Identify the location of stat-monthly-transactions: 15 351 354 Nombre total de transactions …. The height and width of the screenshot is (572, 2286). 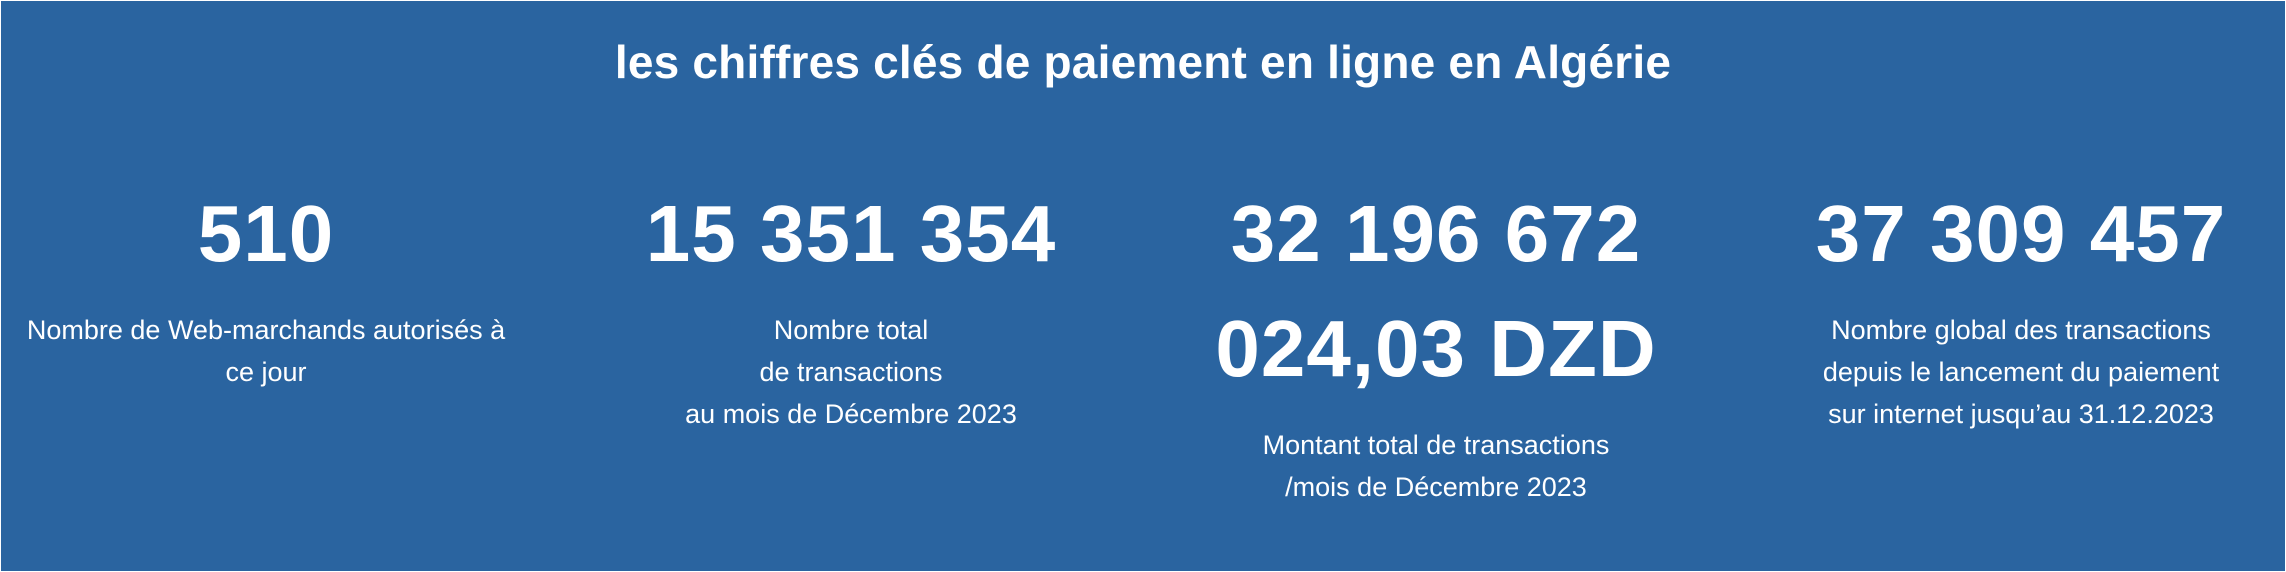
(851, 305).